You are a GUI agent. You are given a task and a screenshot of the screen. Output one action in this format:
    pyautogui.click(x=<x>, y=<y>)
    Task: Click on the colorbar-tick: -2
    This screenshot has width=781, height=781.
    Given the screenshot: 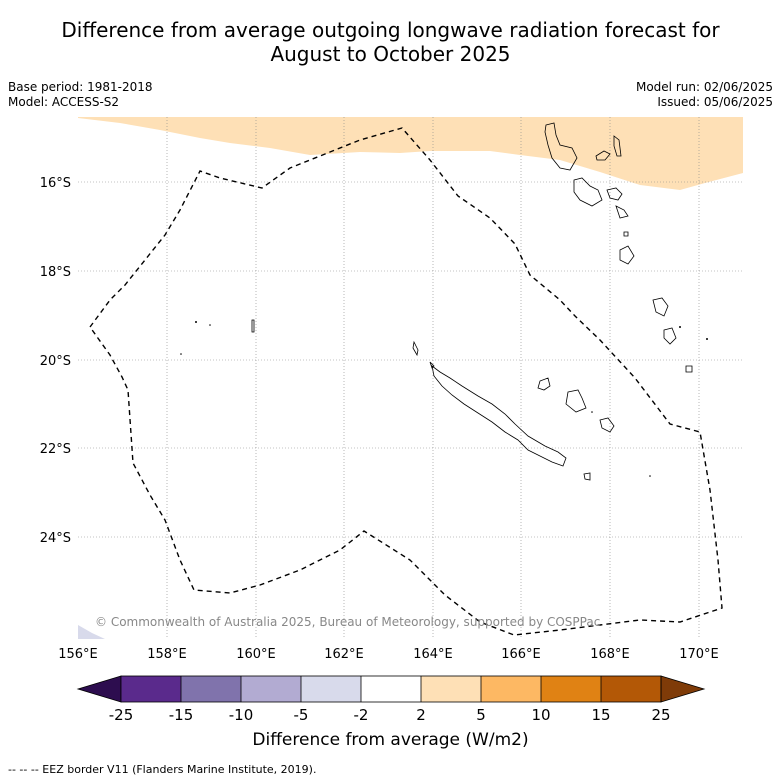 What is the action you would take?
    pyautogui.click(x=361, y=715)
    